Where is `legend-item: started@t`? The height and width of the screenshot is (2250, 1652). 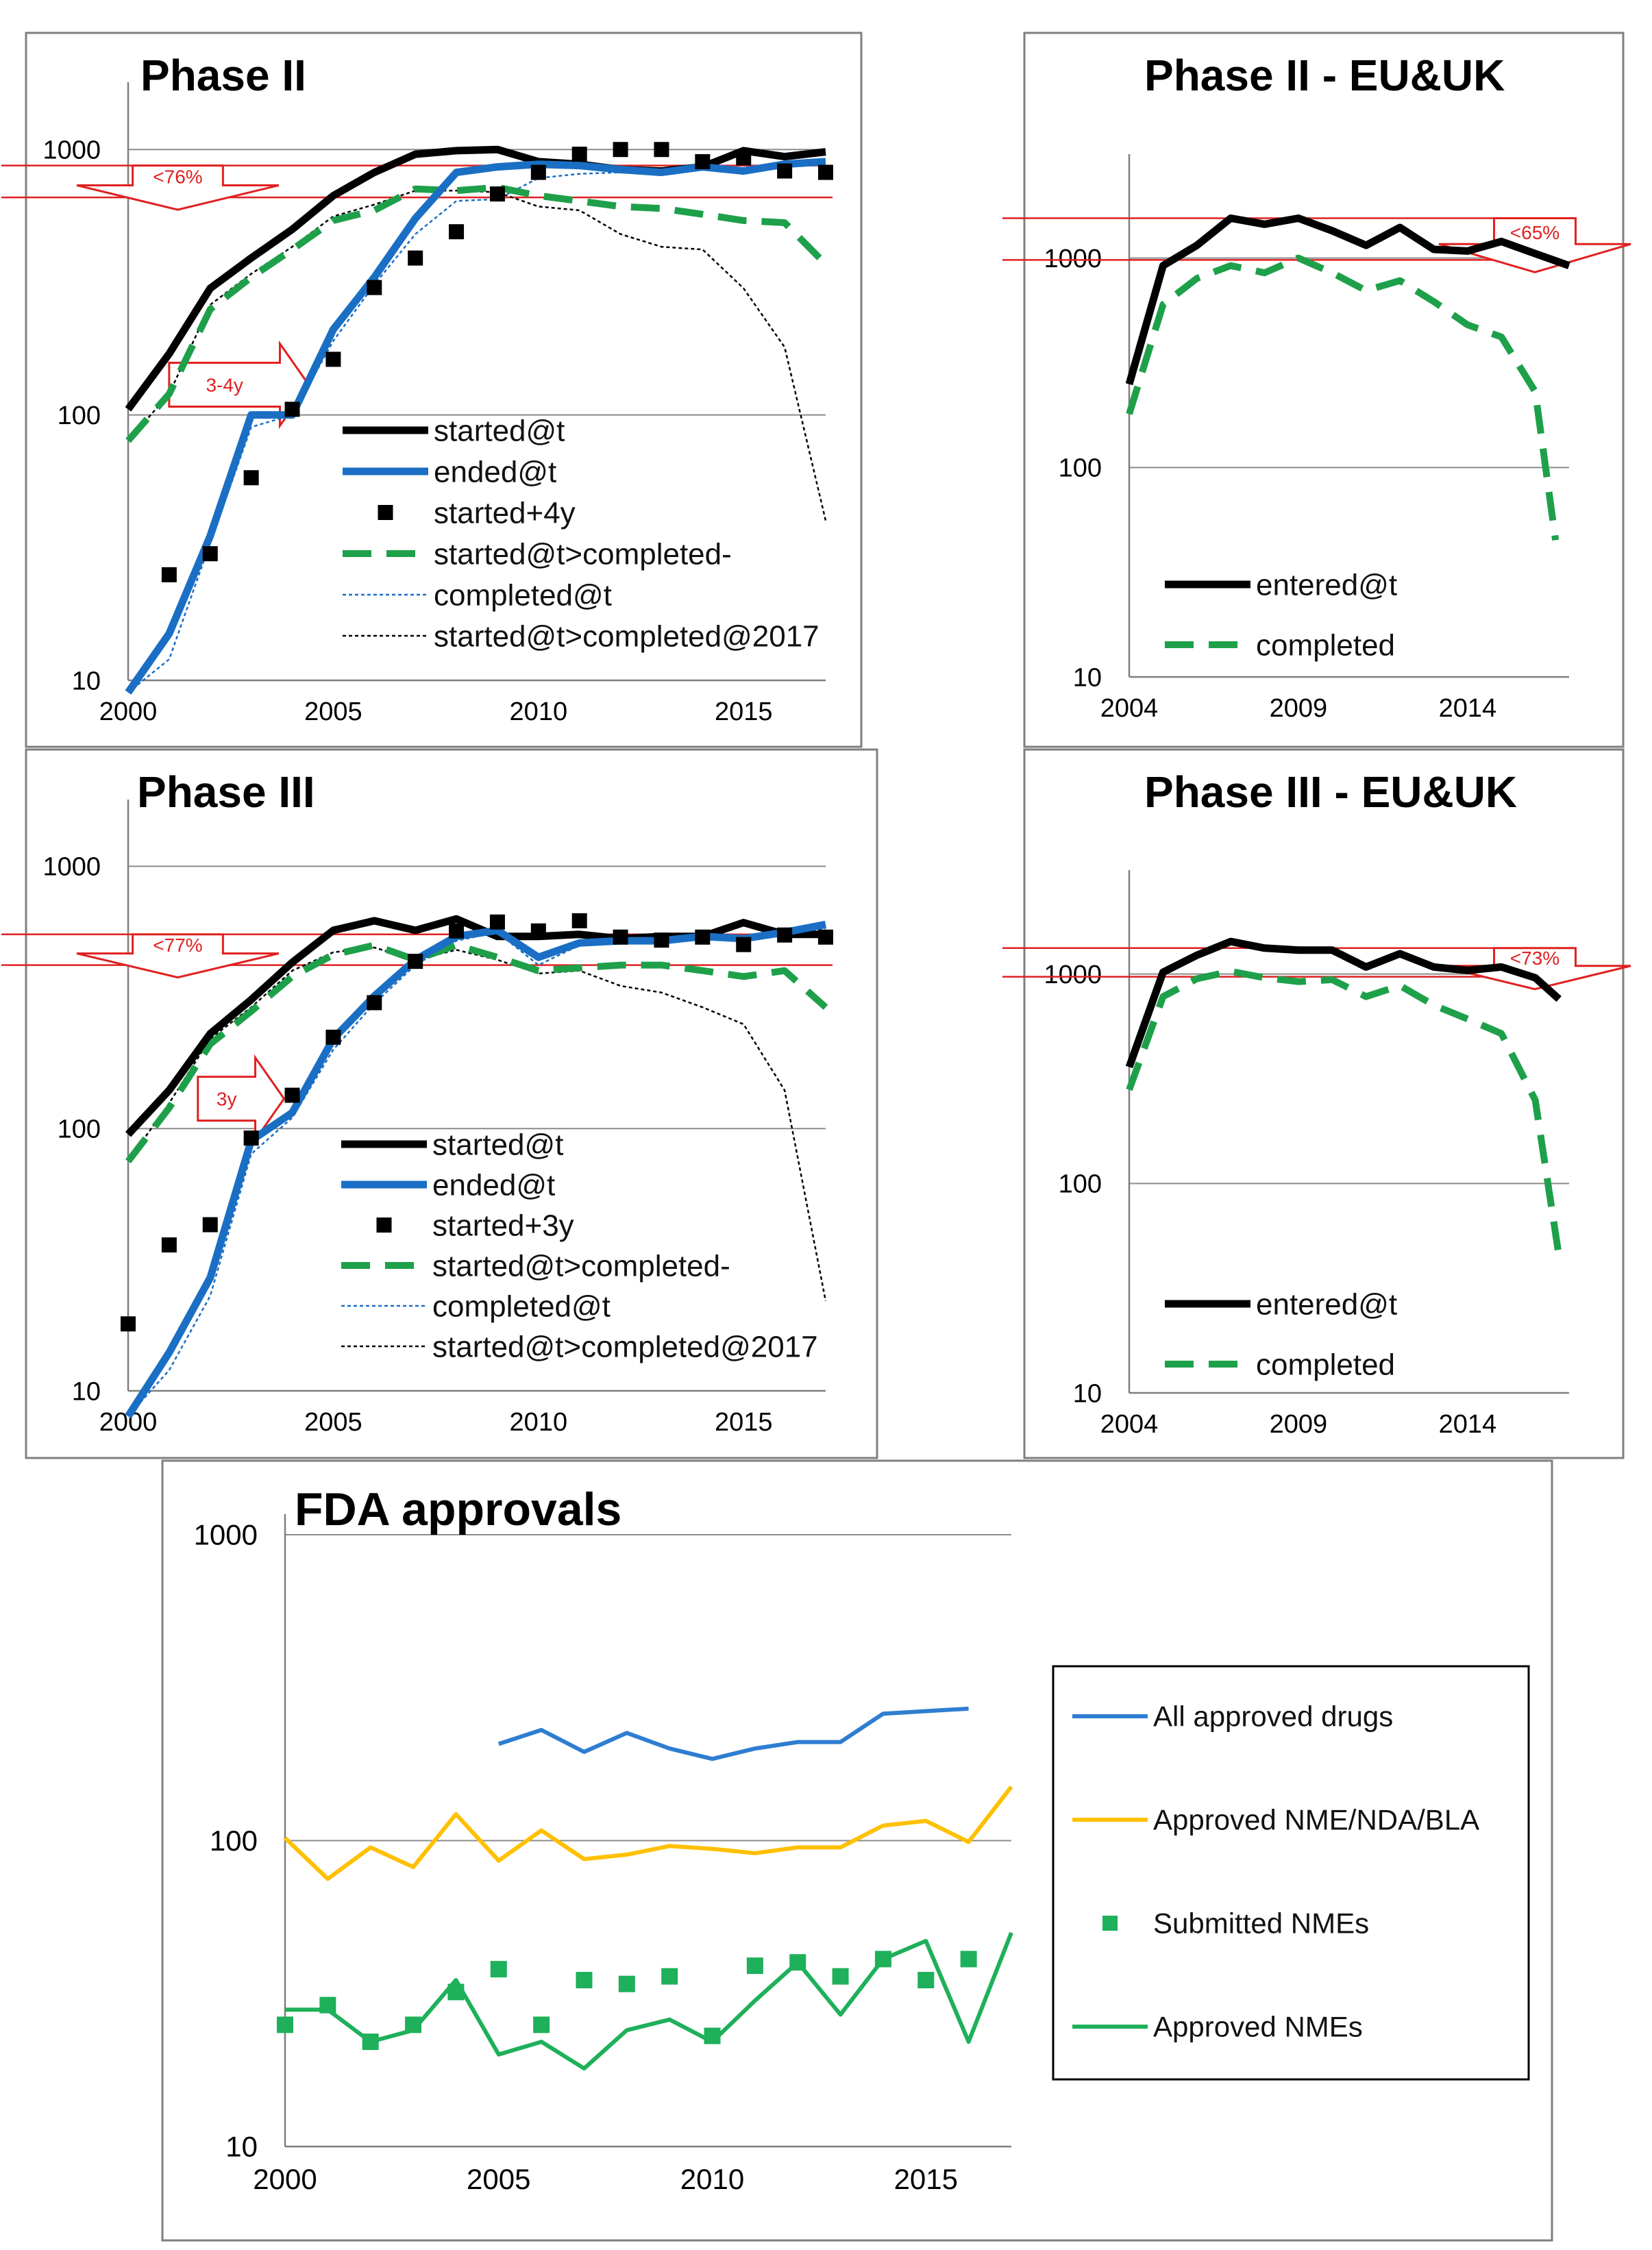
legend-item: started@t is located at coordinates (454, 430).